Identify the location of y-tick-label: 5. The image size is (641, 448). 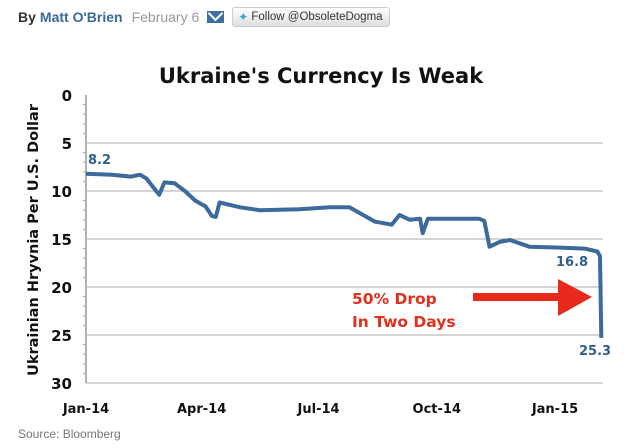
(67, 144).